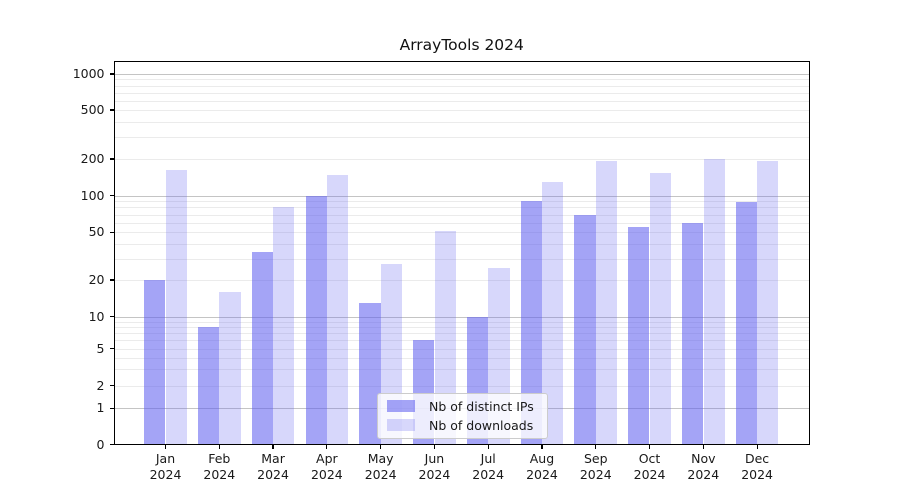 This screenshot has height=500, width=900. Describe the element at coordinates (92, 195) in the screenshot. I see `y-tick-label: 100` at that location.